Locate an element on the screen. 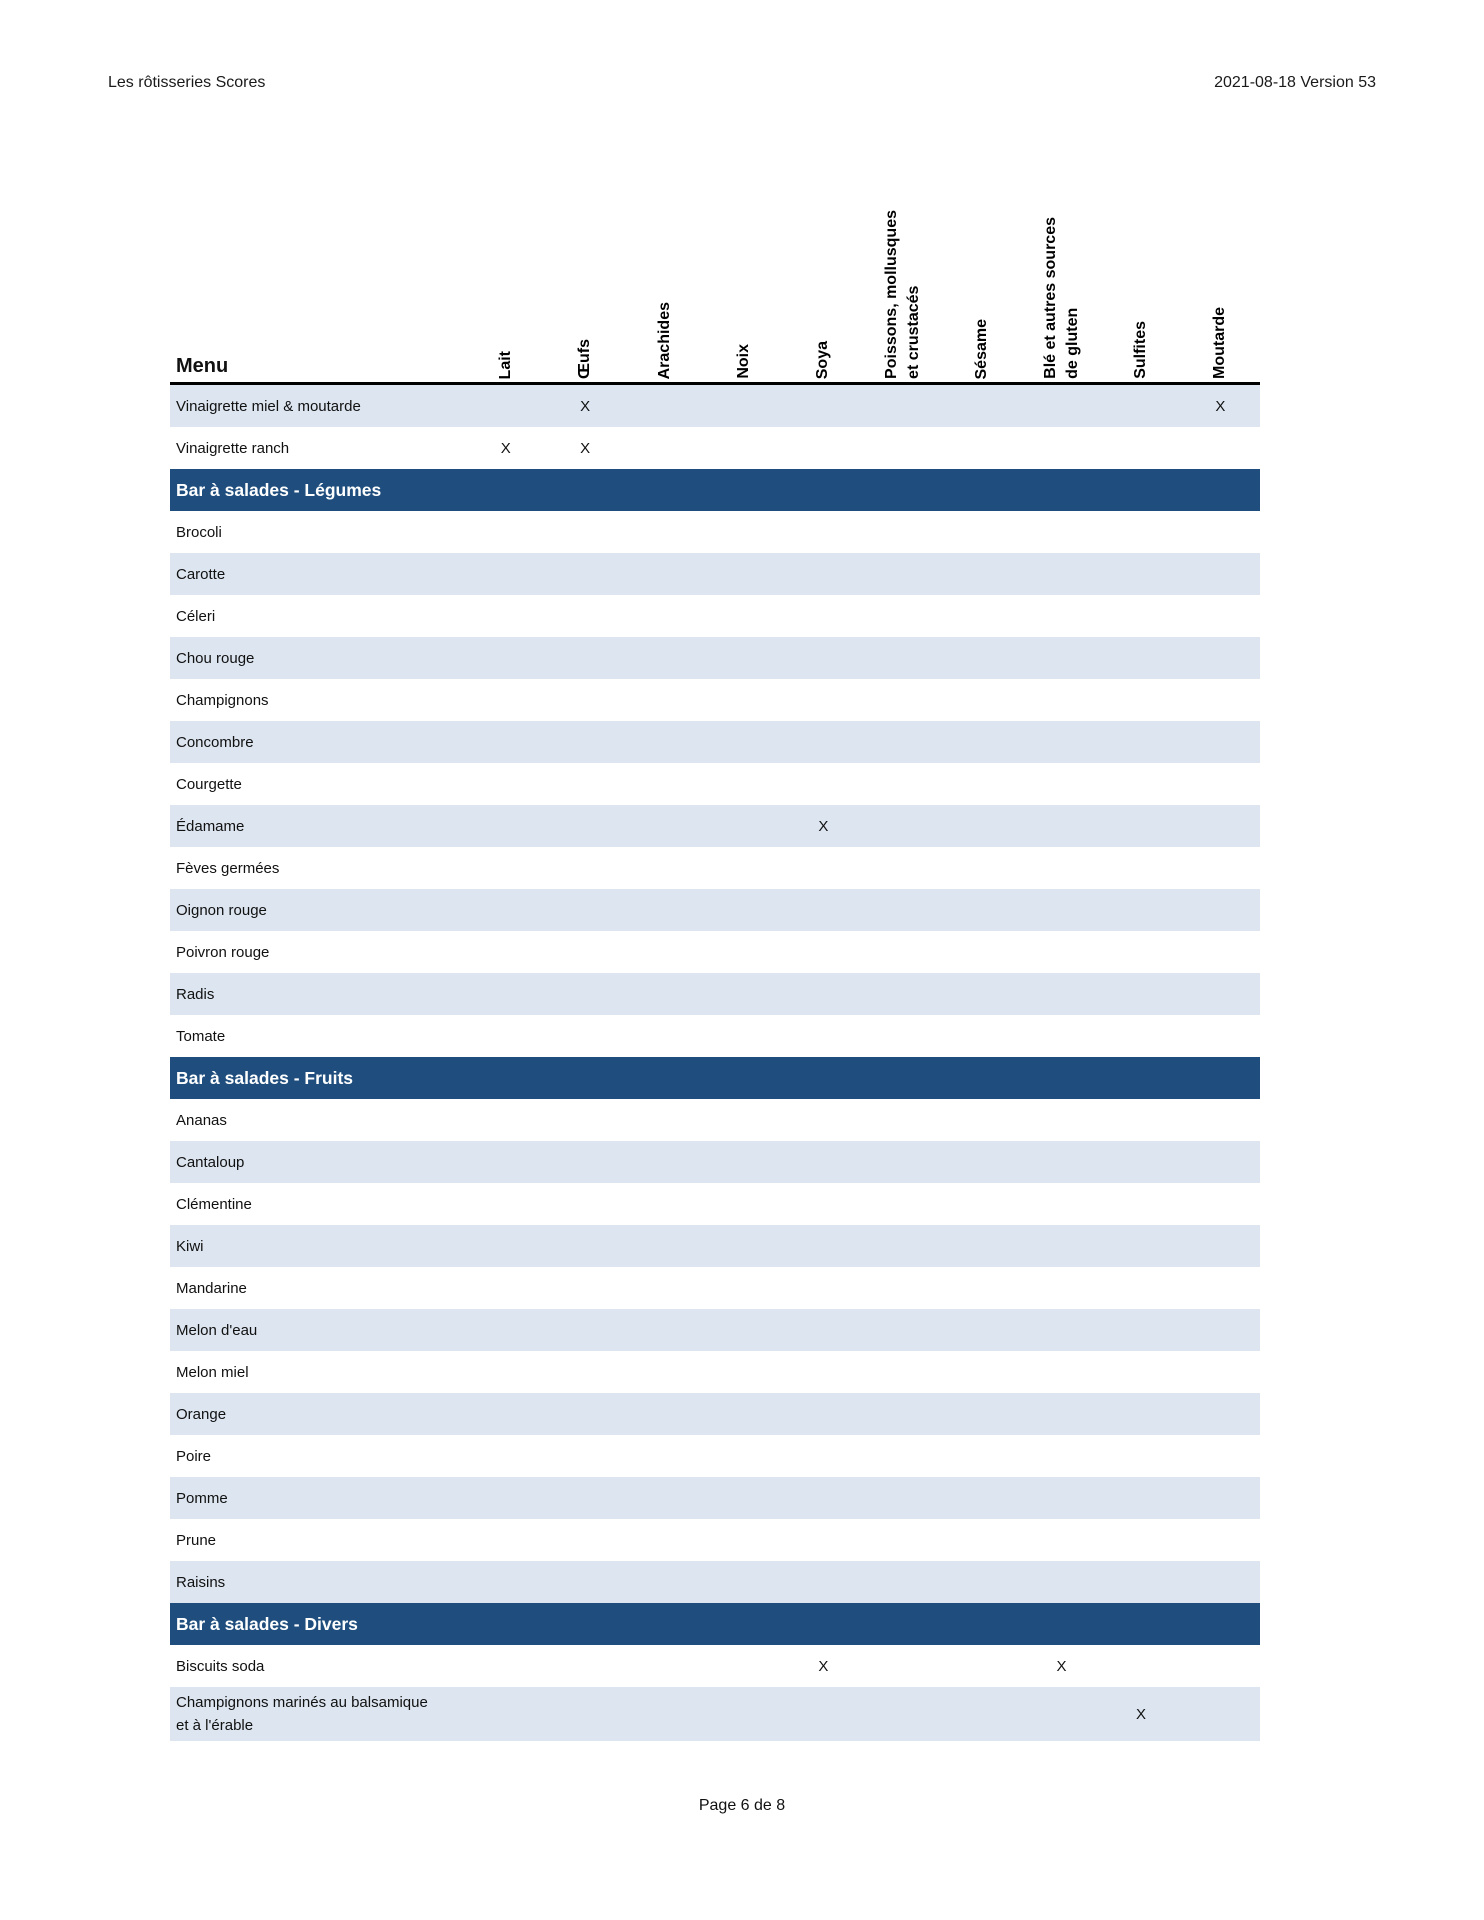 The image size is (1484, 1920). allergen-column-label: Blé et autres sources de gluten is located at coordinates (1061, 298).